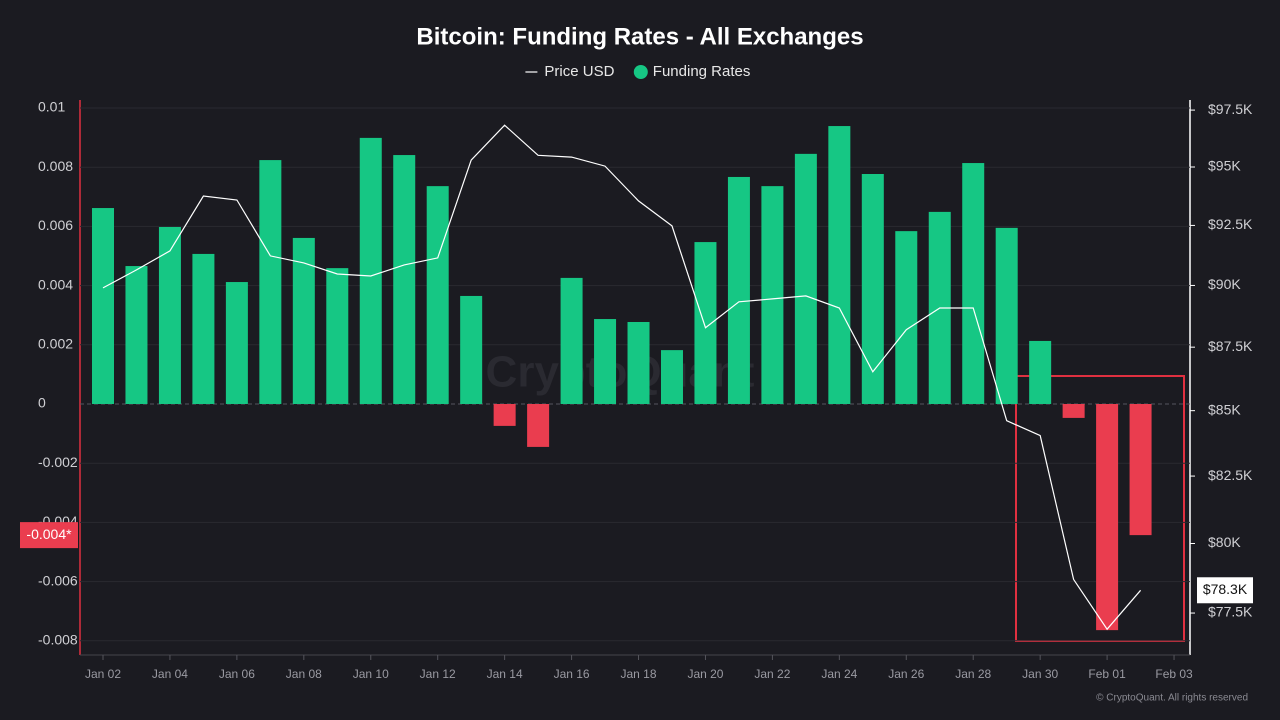 This screenshot has height=720, width=1280. What do you see at coordinates (1224, 542) in the screenshot?
I see `y2-tick-label: $80K` at bounding box center [1224, 542].